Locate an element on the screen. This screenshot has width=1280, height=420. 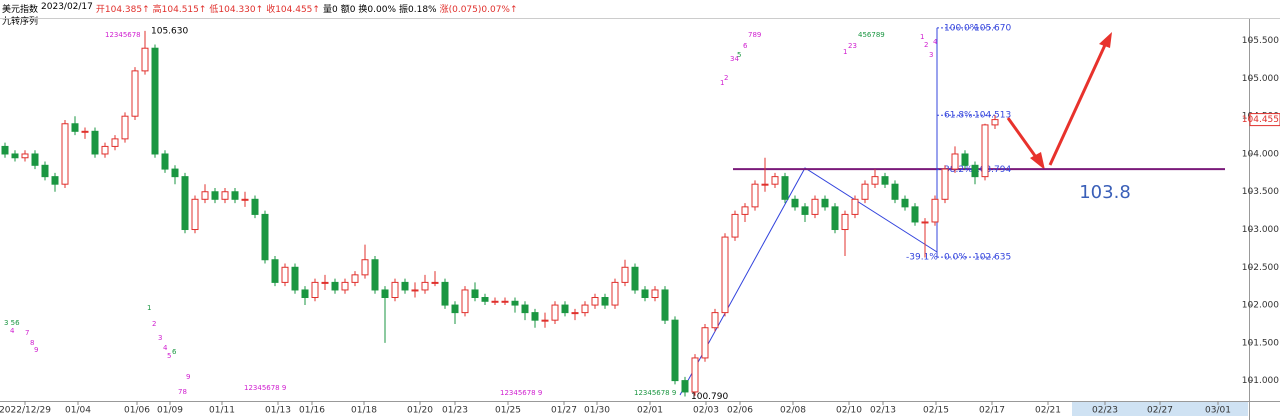
header-item: 2023/02/17 is located at coordinates (67, 7).